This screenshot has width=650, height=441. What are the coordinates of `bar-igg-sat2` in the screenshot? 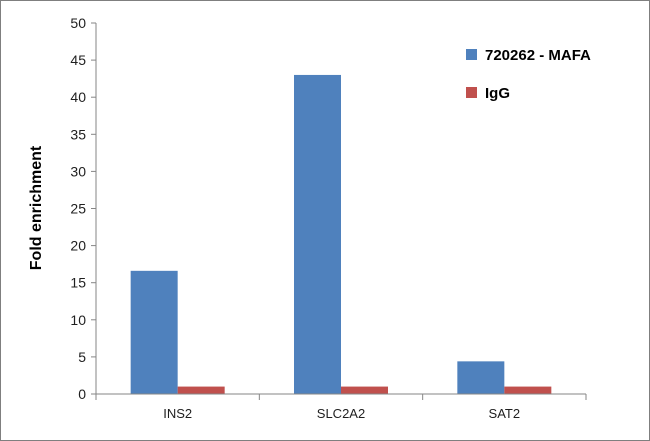 It's located at (528, 390).